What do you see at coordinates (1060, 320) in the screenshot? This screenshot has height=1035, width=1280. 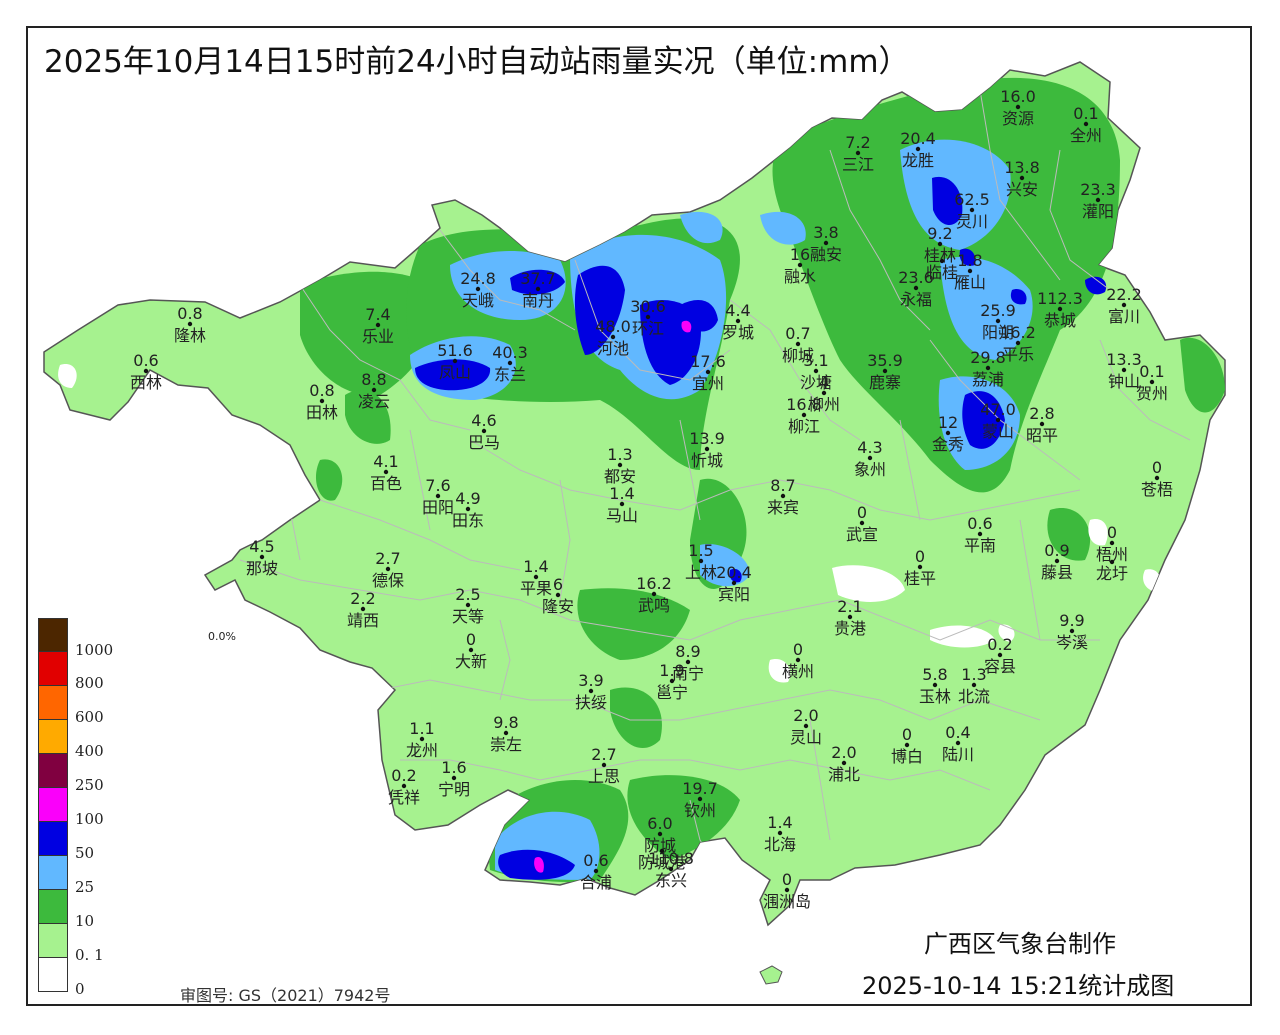 I see `station-name: 恭城` at bounding box center [1060, 320].